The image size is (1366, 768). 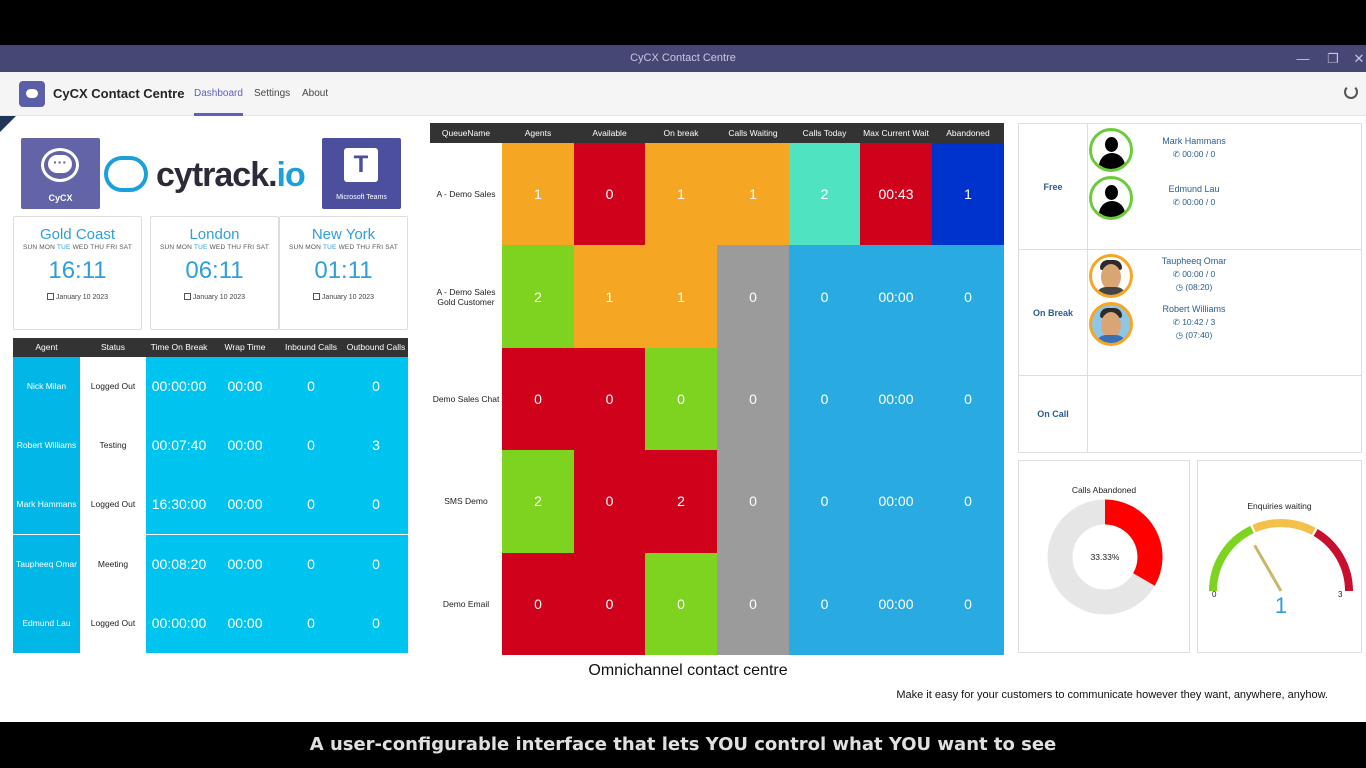 What do you see at coordinates (46, 446) in the screenshot?
I see `agent-name: Robert Williams` at bounding box center [46, 446].